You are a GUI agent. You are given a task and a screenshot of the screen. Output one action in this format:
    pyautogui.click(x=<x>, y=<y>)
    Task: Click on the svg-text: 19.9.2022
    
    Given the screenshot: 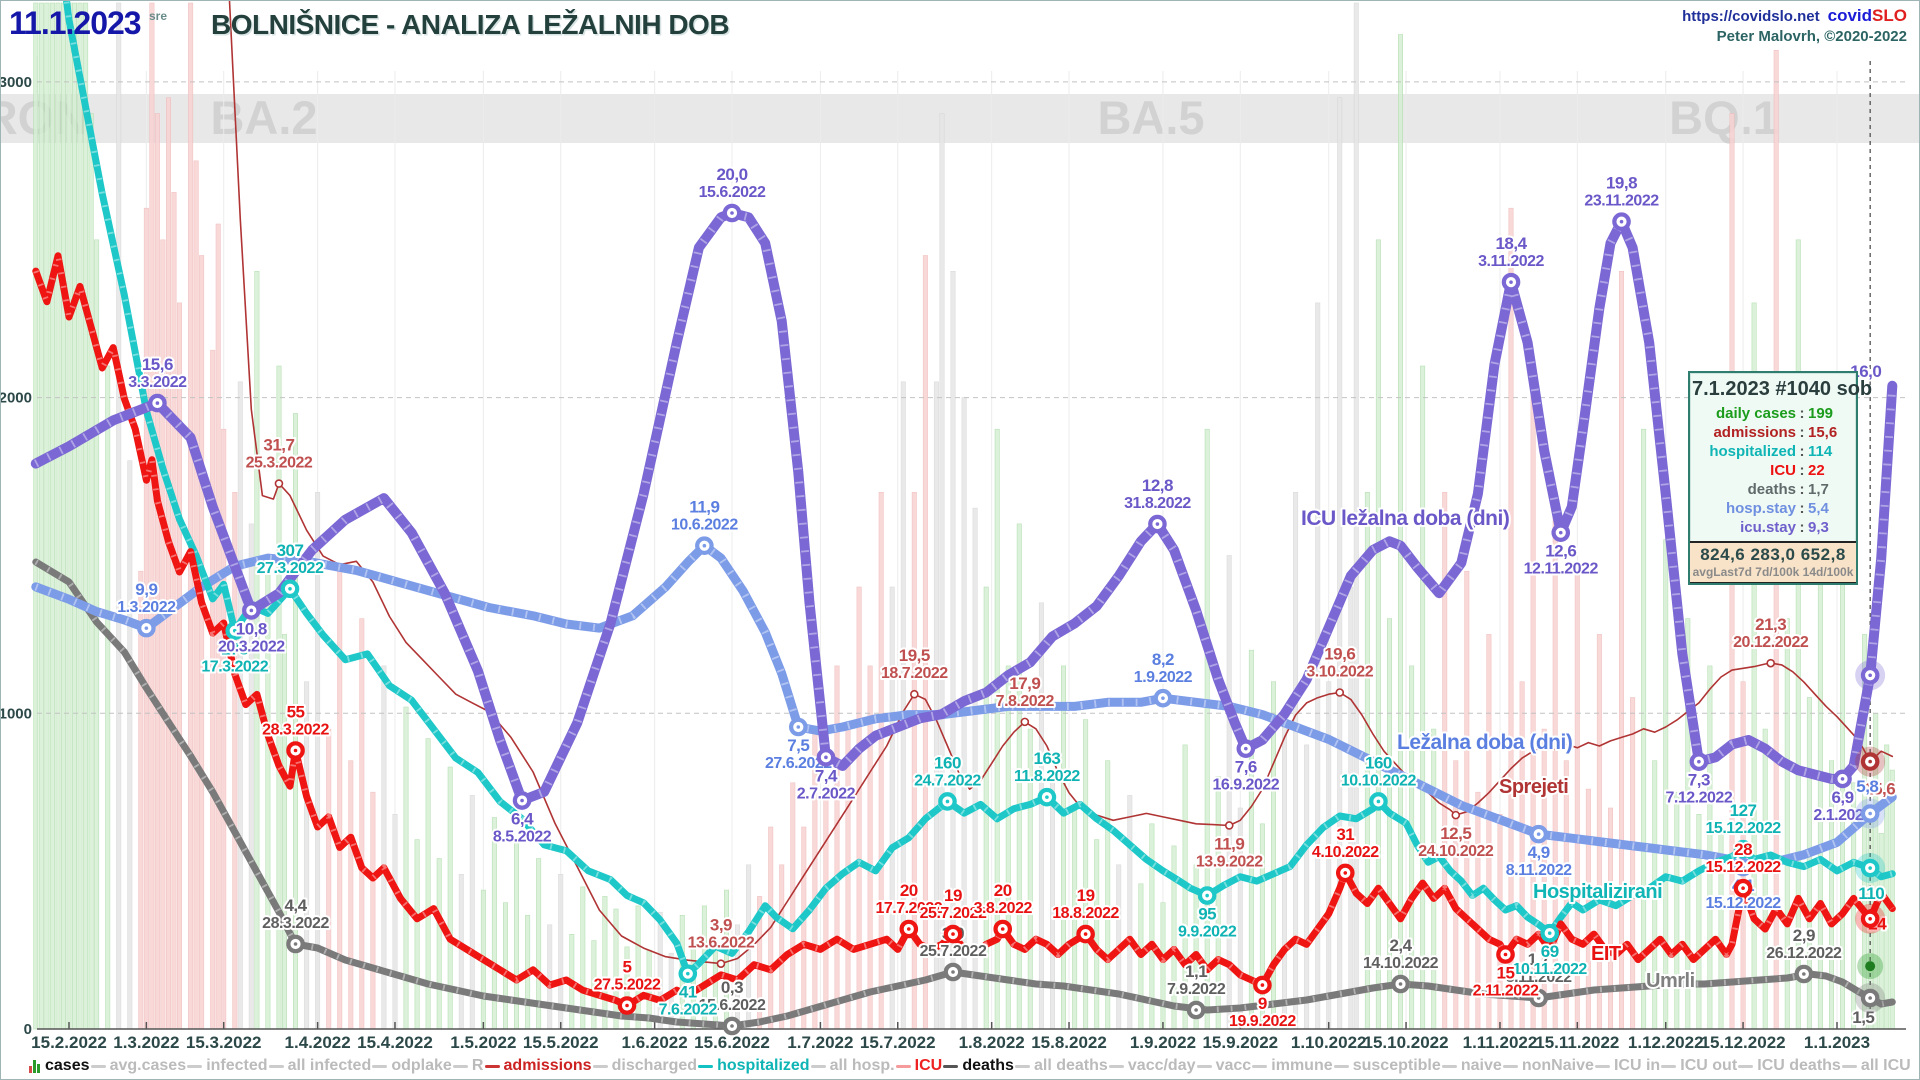 What is the action you would take?
    pyautogui.click(x=1262, y=1021)
    